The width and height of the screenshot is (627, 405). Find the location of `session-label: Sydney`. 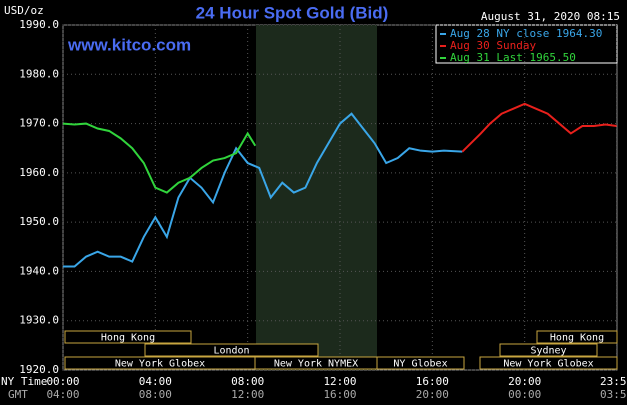

session-label: Sydney is located at coordinates (548, 351).